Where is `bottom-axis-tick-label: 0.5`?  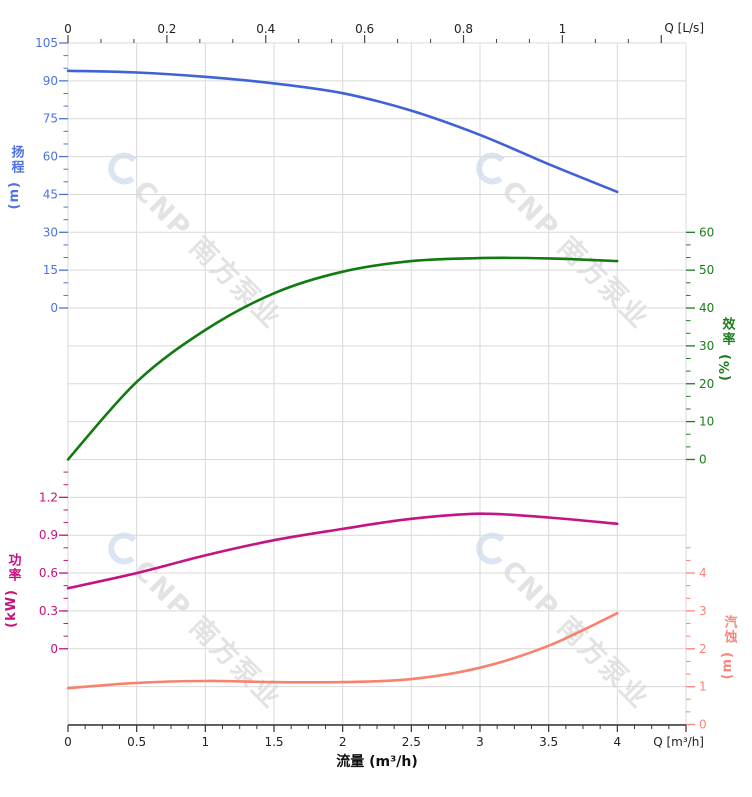 bottom-axis-tick-label: 0.5 is located at coordinates (136, 742).